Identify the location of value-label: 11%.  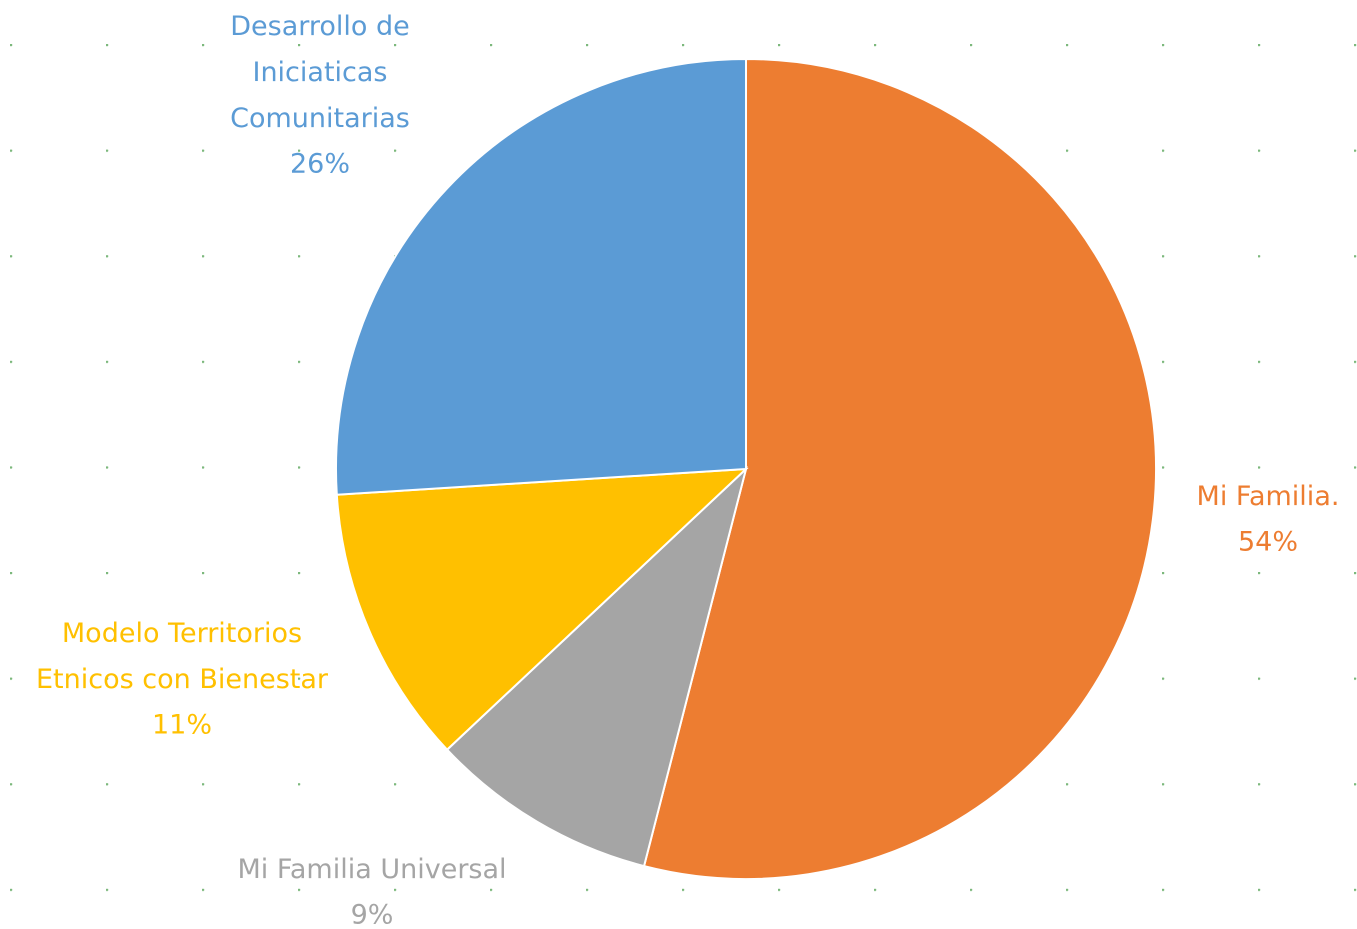
(182, 725).